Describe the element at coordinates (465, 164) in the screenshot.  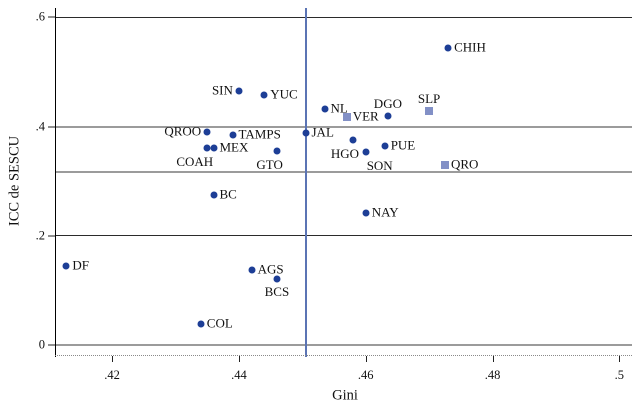
I see `point-label-qro: QRO` at that location.